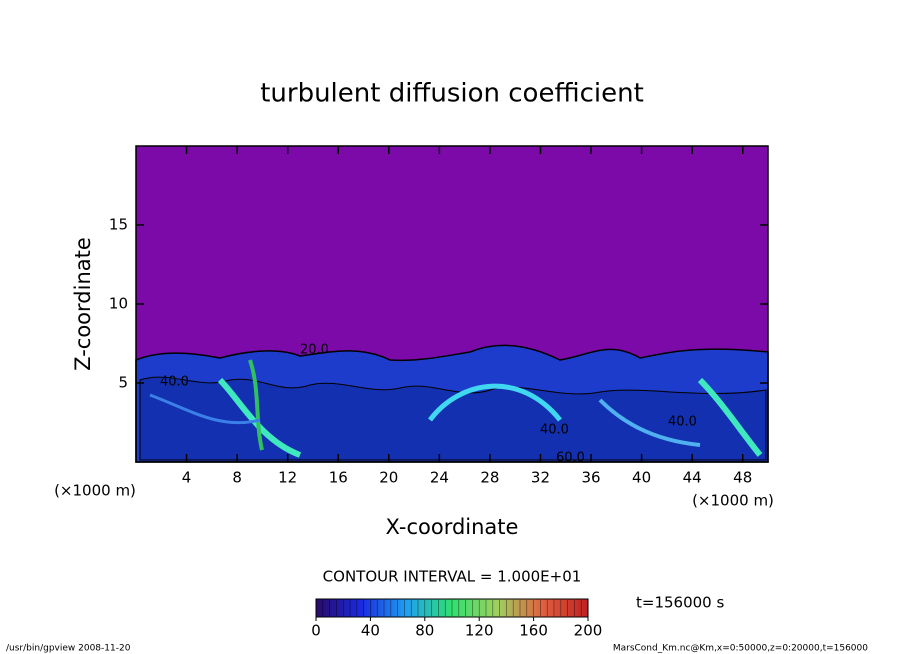  What do you see at coordinates (338, 478) in the screenshot?
I see `x-tick-label: 16` at bounding box center [338, 478].